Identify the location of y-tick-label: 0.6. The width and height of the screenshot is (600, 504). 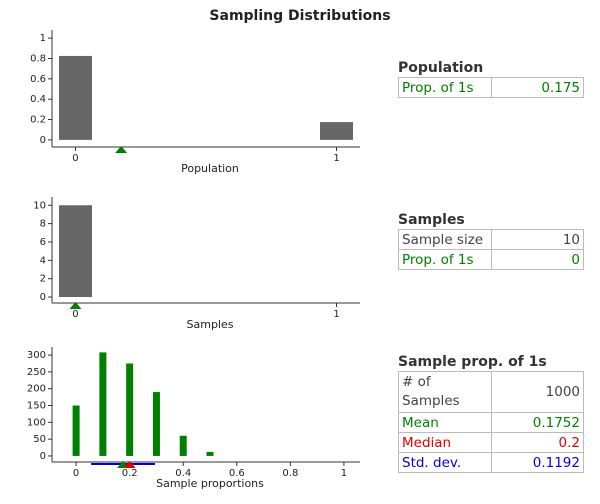
(38, 79).